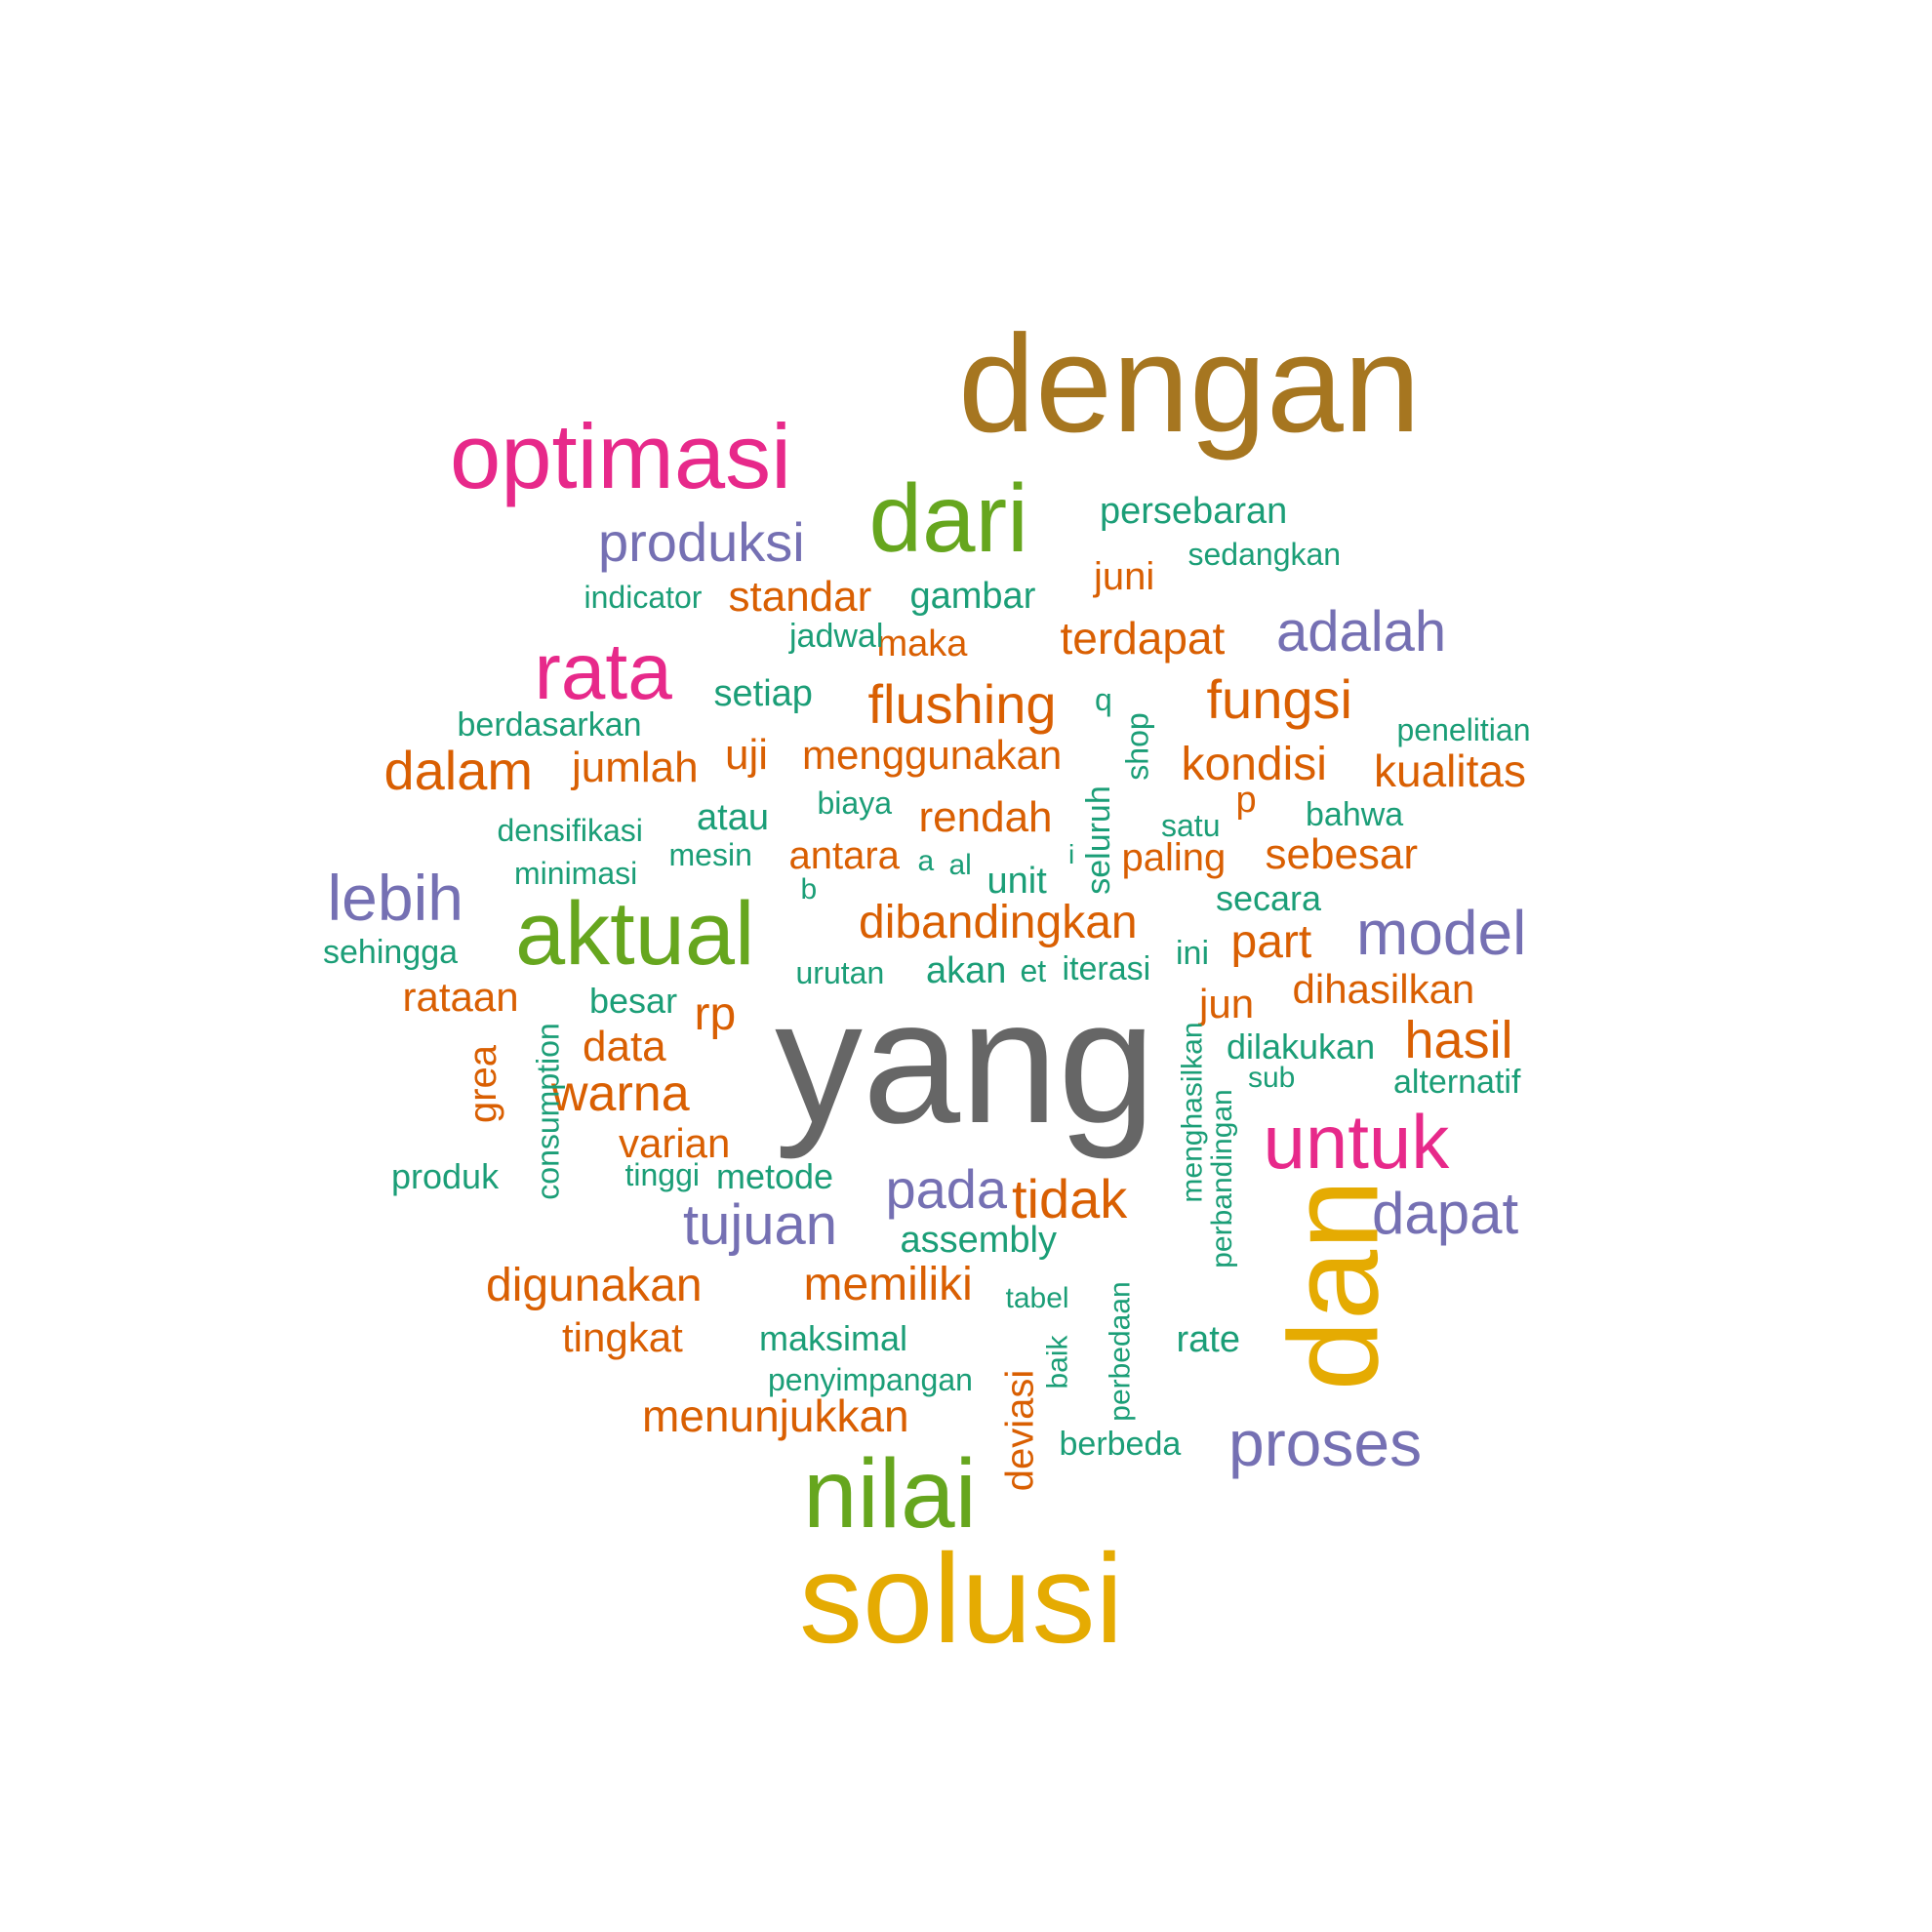 The height and width of the screenshot is (1932, 1932). What do you see at coordinates (833, 1338) in the screenshot?
I see `word-maksimal: maksimal` at bounding box center [833, 1338].